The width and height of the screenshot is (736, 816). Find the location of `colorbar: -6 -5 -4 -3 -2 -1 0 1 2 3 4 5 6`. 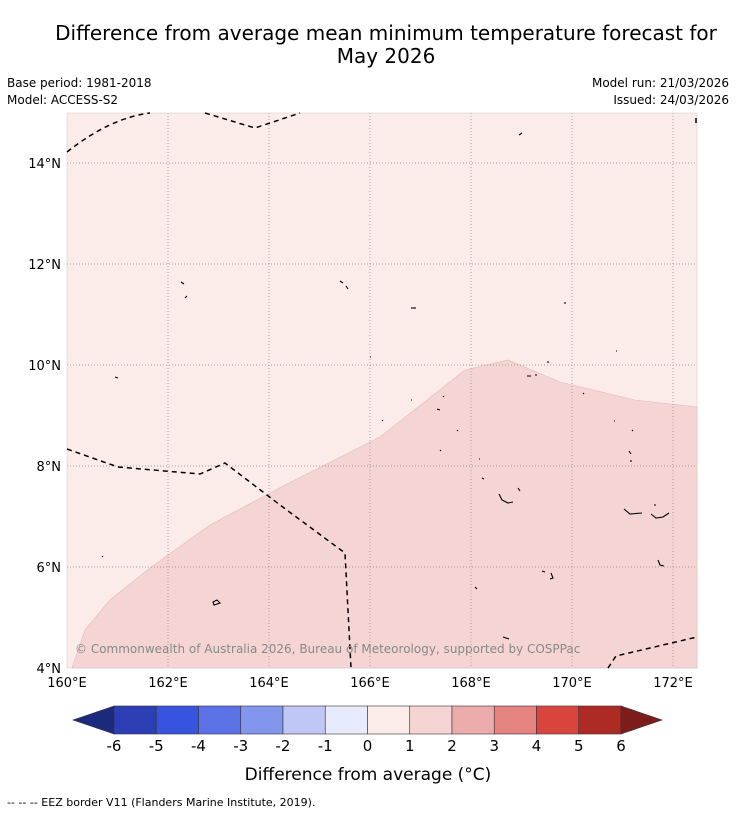

colorbar: -6 -5 -4 -3 -2 -1 0 1 2 3 4 5 6 is located at coordinates (367, 730).